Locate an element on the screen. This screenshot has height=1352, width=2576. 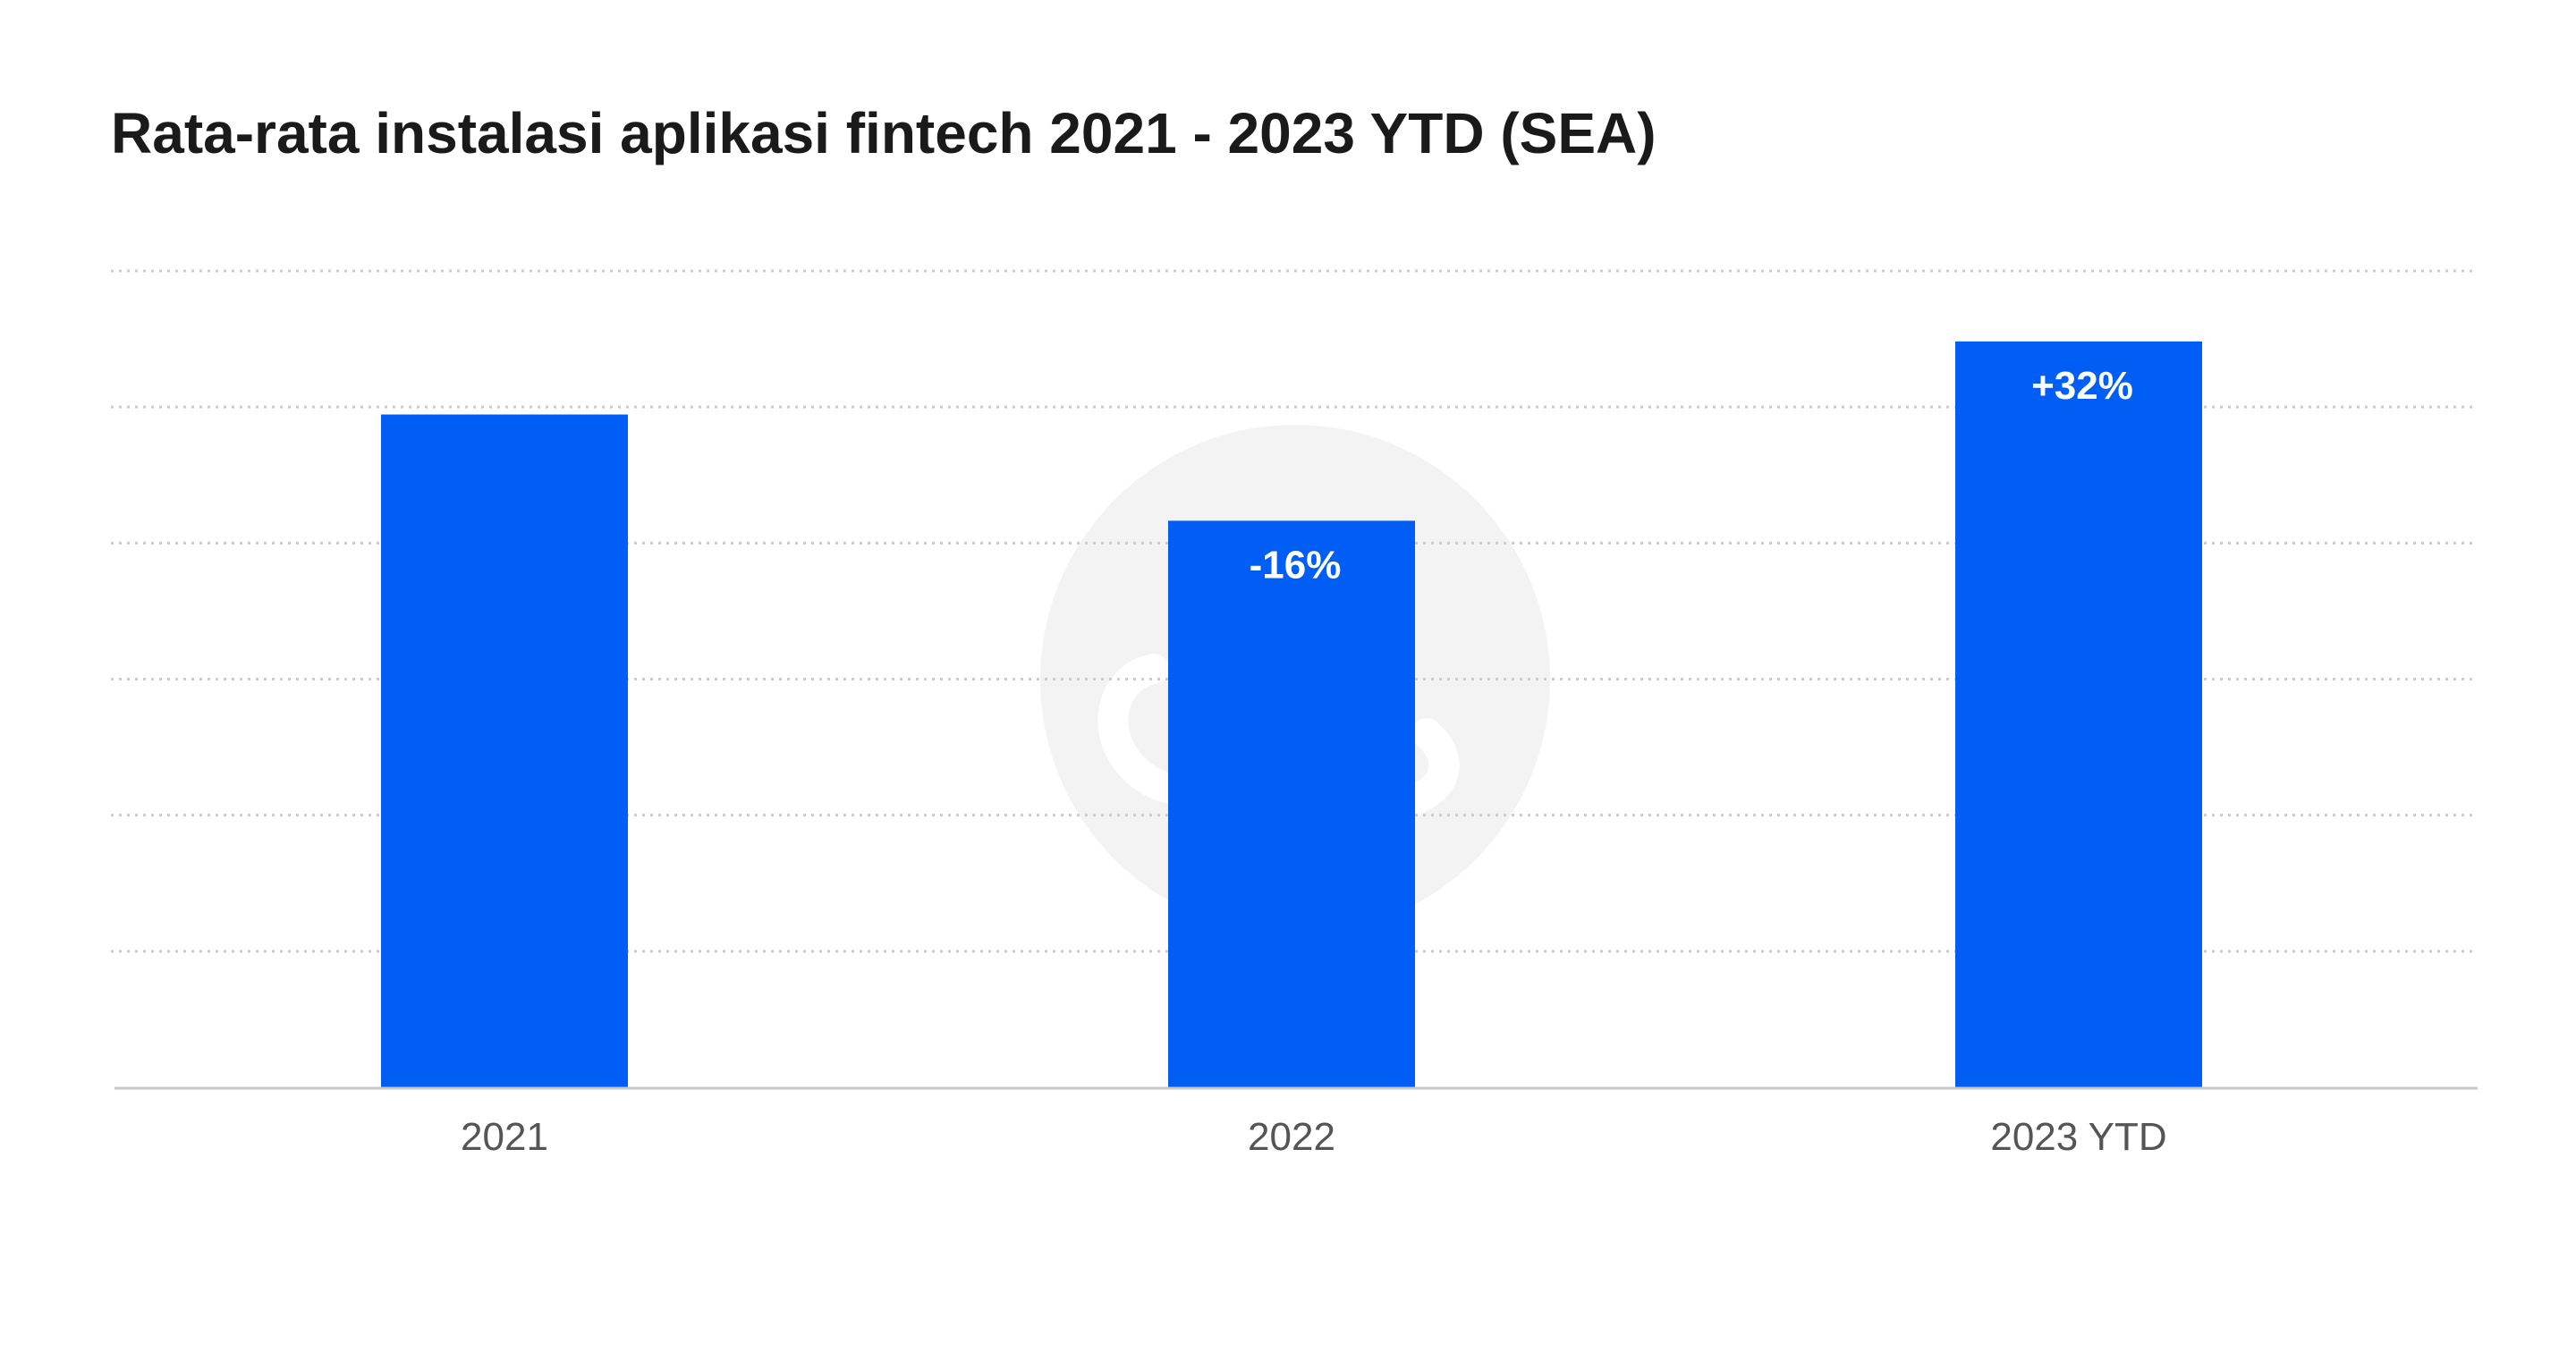
x-tick-labels: 2021 2022 2023 YTD is located at coordinates (1314, 1137).